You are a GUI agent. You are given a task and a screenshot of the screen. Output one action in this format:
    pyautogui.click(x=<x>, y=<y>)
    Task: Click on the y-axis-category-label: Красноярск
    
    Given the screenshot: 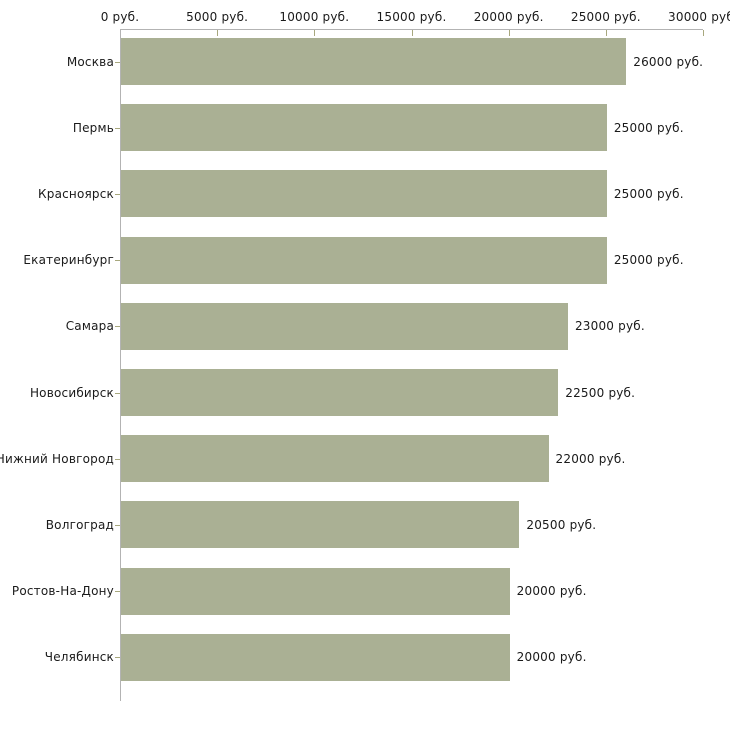 What is the action you would take?
    pyautogui.click(x=76, y=193)
    